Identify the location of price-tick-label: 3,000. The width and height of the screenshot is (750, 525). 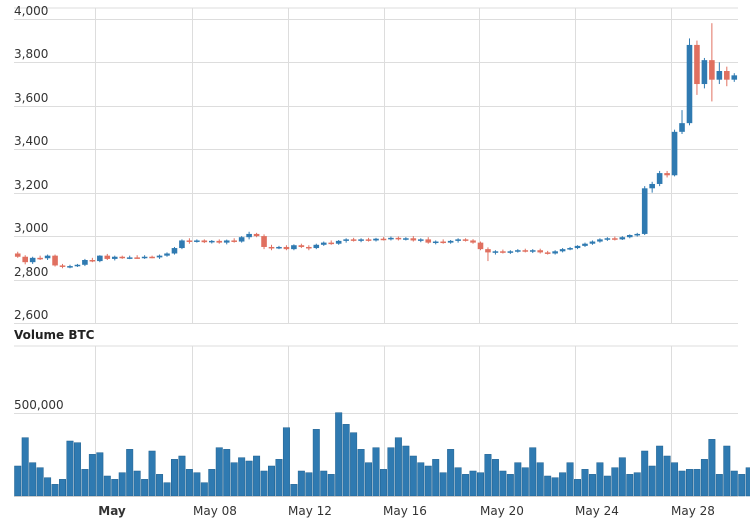
(31, 228).